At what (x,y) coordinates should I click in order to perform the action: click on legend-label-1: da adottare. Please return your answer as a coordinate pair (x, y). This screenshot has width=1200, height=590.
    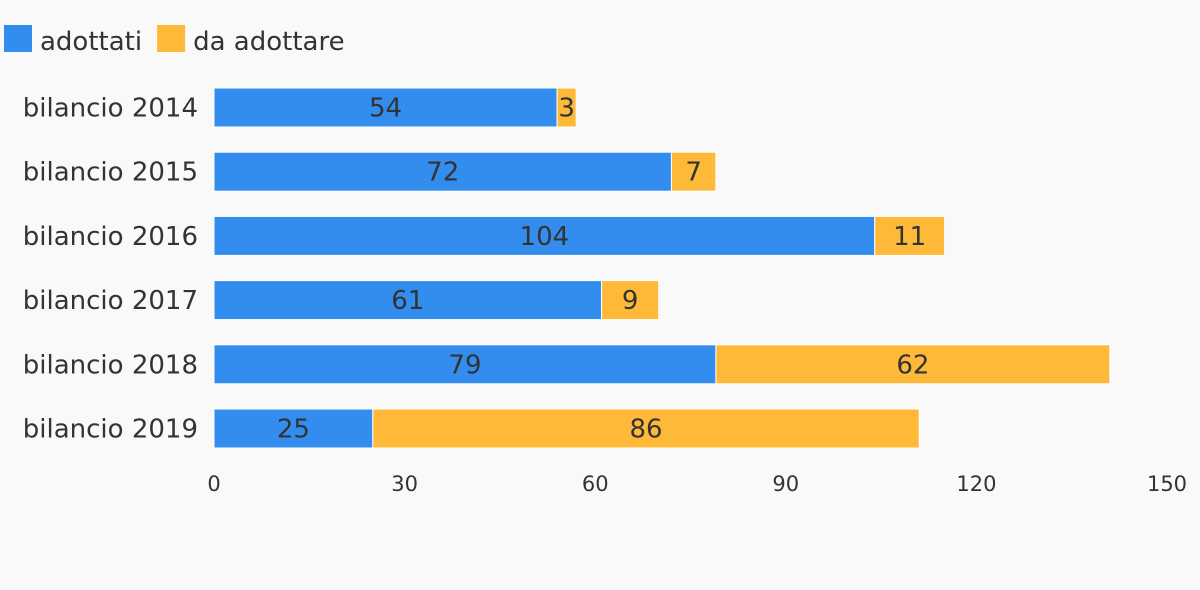
    Looking at the image, I should click on (268, 42).